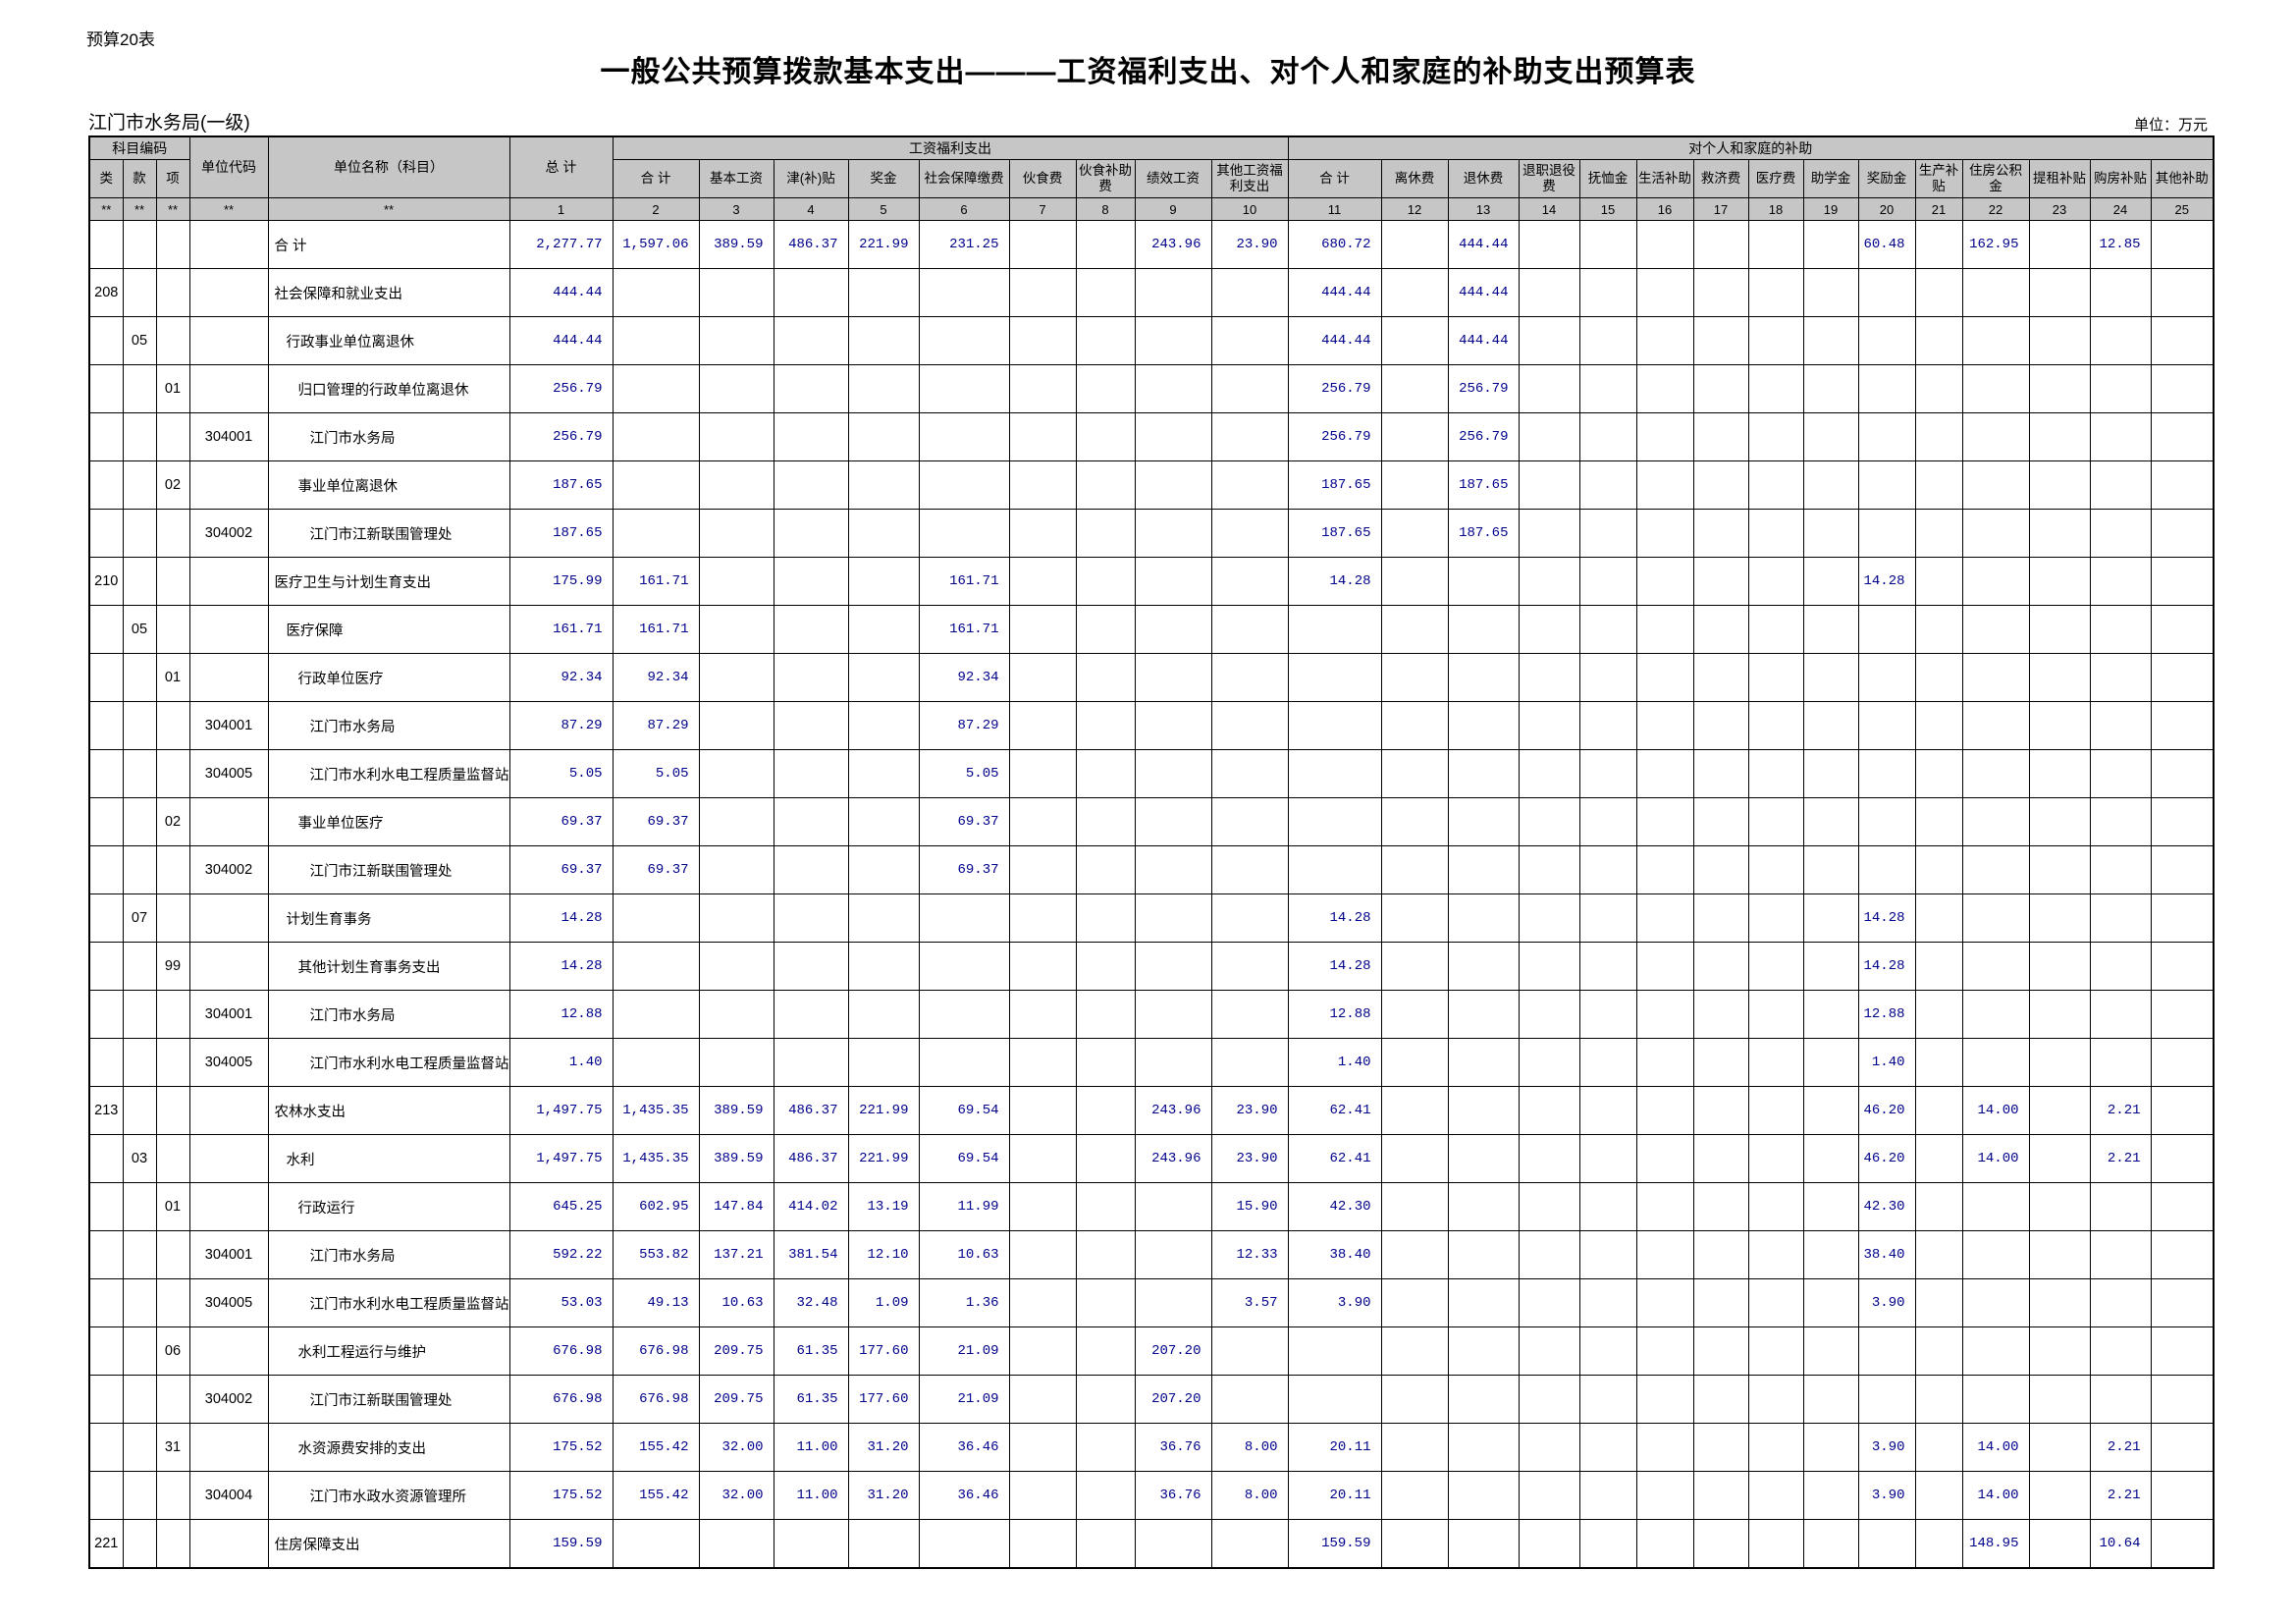  Describe the element at coordinates (1831, 209) in the screenshot. I see `index-cell-23: 19` at that location.